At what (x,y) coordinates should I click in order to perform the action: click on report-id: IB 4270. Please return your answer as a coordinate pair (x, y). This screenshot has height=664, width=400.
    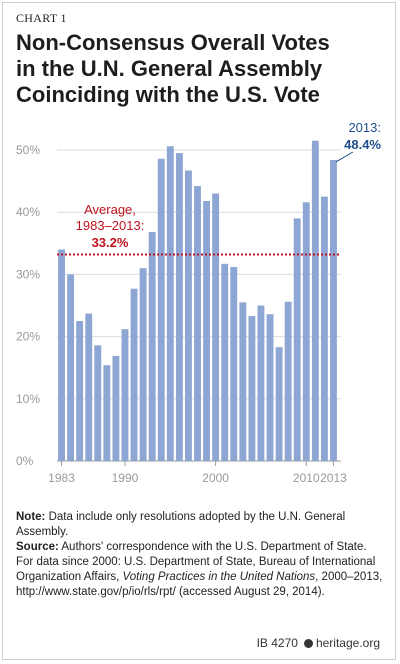
    Looking at the image, I should click on (277, 643).